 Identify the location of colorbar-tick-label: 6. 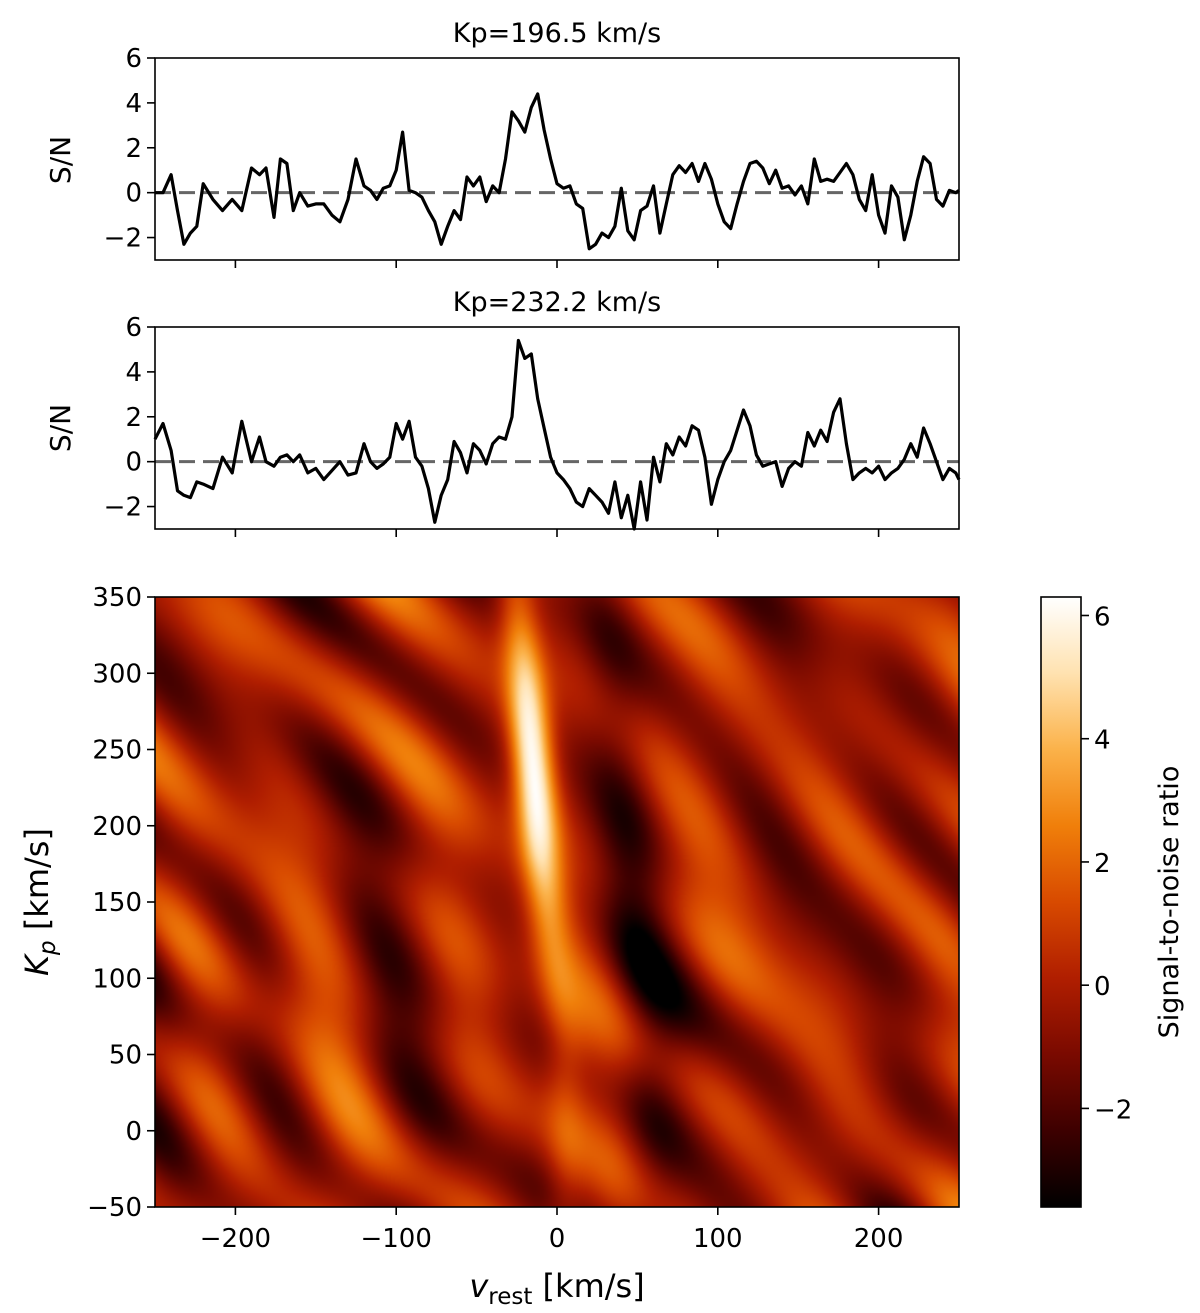
(1102, 617).